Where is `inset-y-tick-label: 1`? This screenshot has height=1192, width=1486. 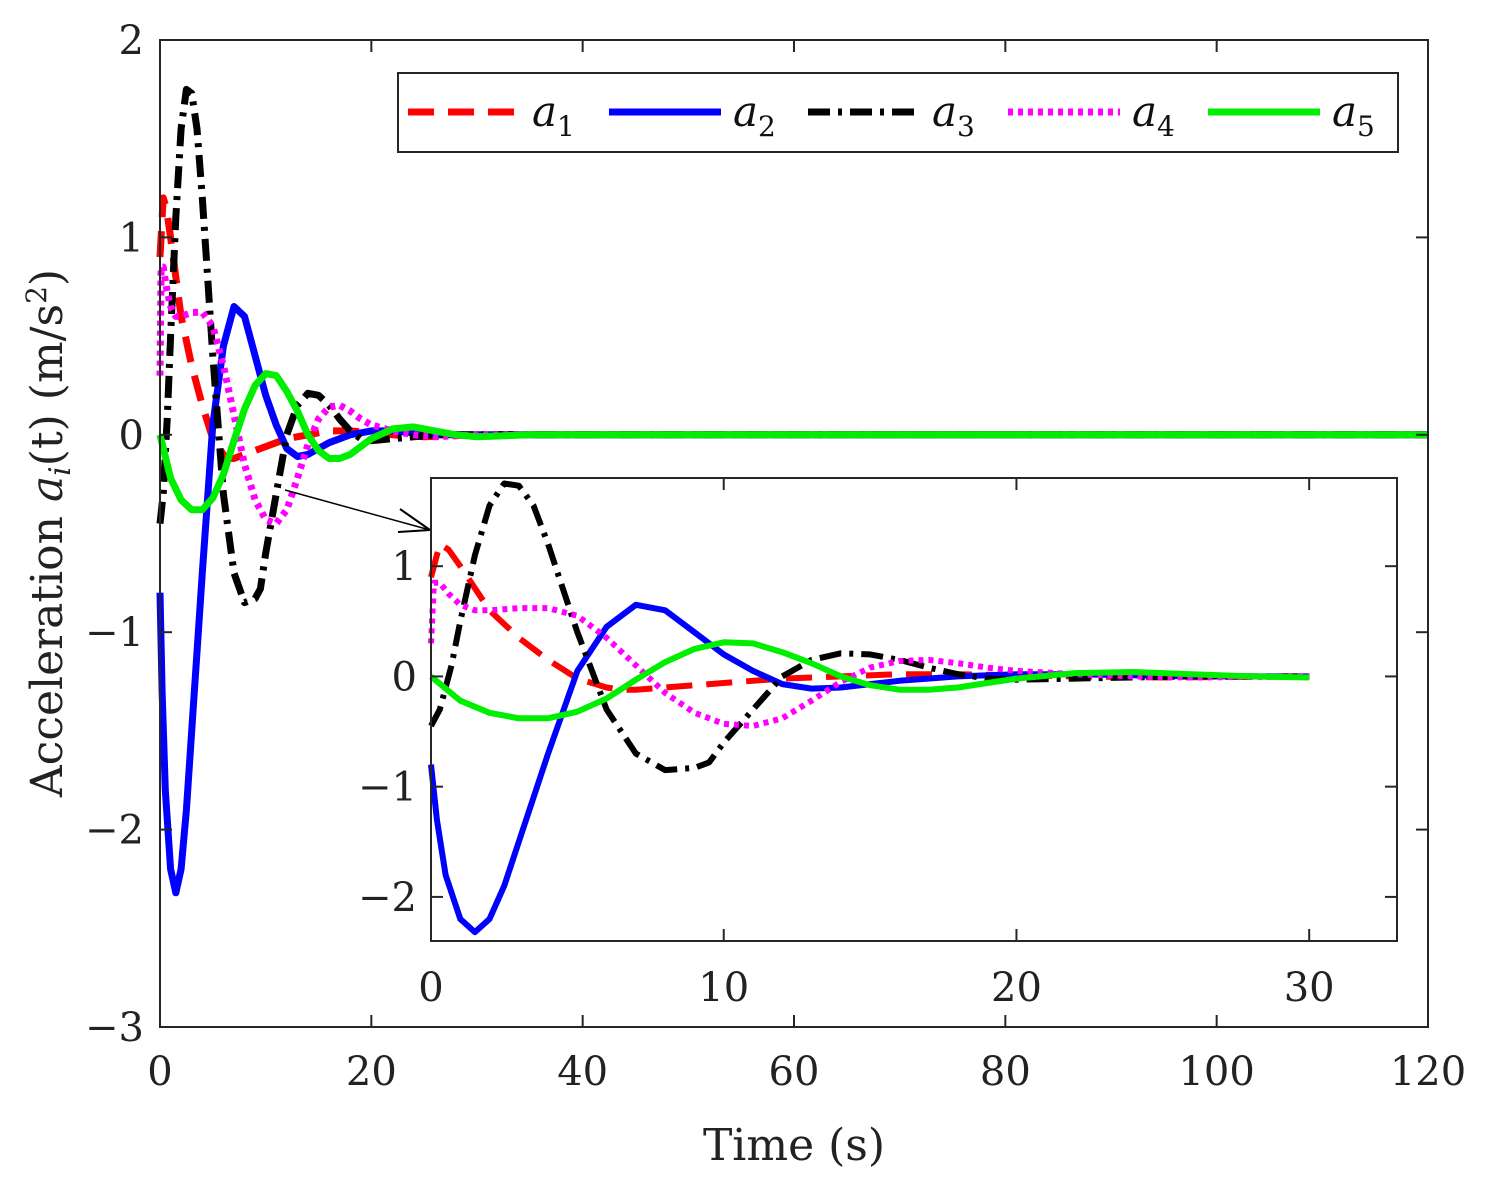
inset-y-tick-label: 1 is located at coordinates (404, 567).